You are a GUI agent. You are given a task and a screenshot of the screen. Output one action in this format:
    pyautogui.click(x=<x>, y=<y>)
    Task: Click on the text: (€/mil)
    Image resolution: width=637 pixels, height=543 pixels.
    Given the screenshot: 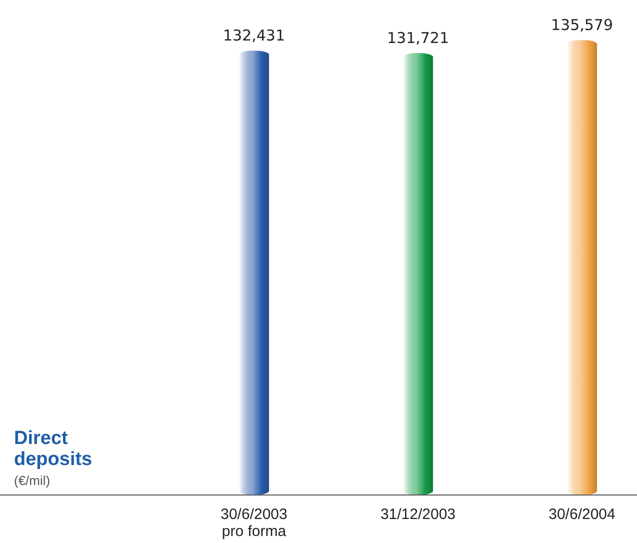 What is the action you would take?
    pyautogui.click(x=32, y=480)
    